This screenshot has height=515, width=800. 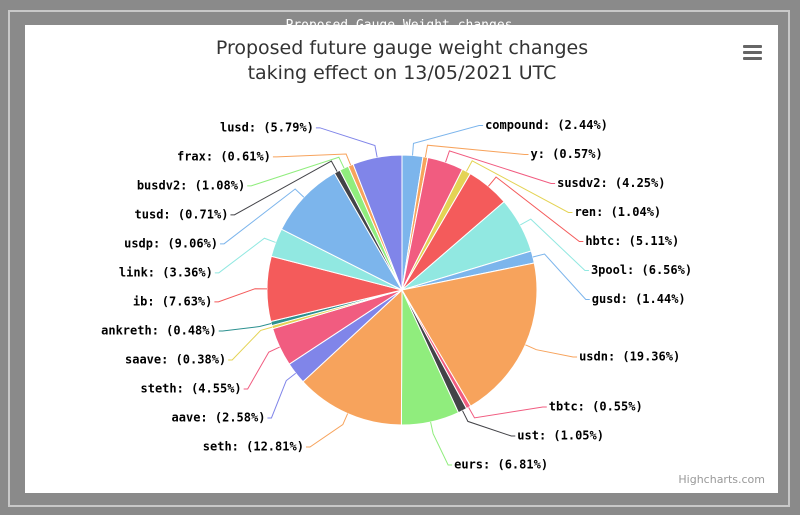 I want to click on data-label: y: (0.57%), so click(x=566, y=154).